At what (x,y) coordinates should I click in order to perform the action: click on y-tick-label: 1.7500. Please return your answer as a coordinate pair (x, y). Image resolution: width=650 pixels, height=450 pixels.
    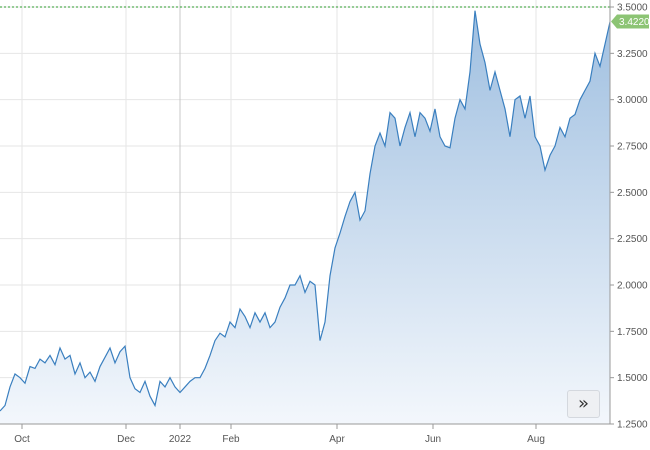
    Looking at the image, I should click on (632, 332).